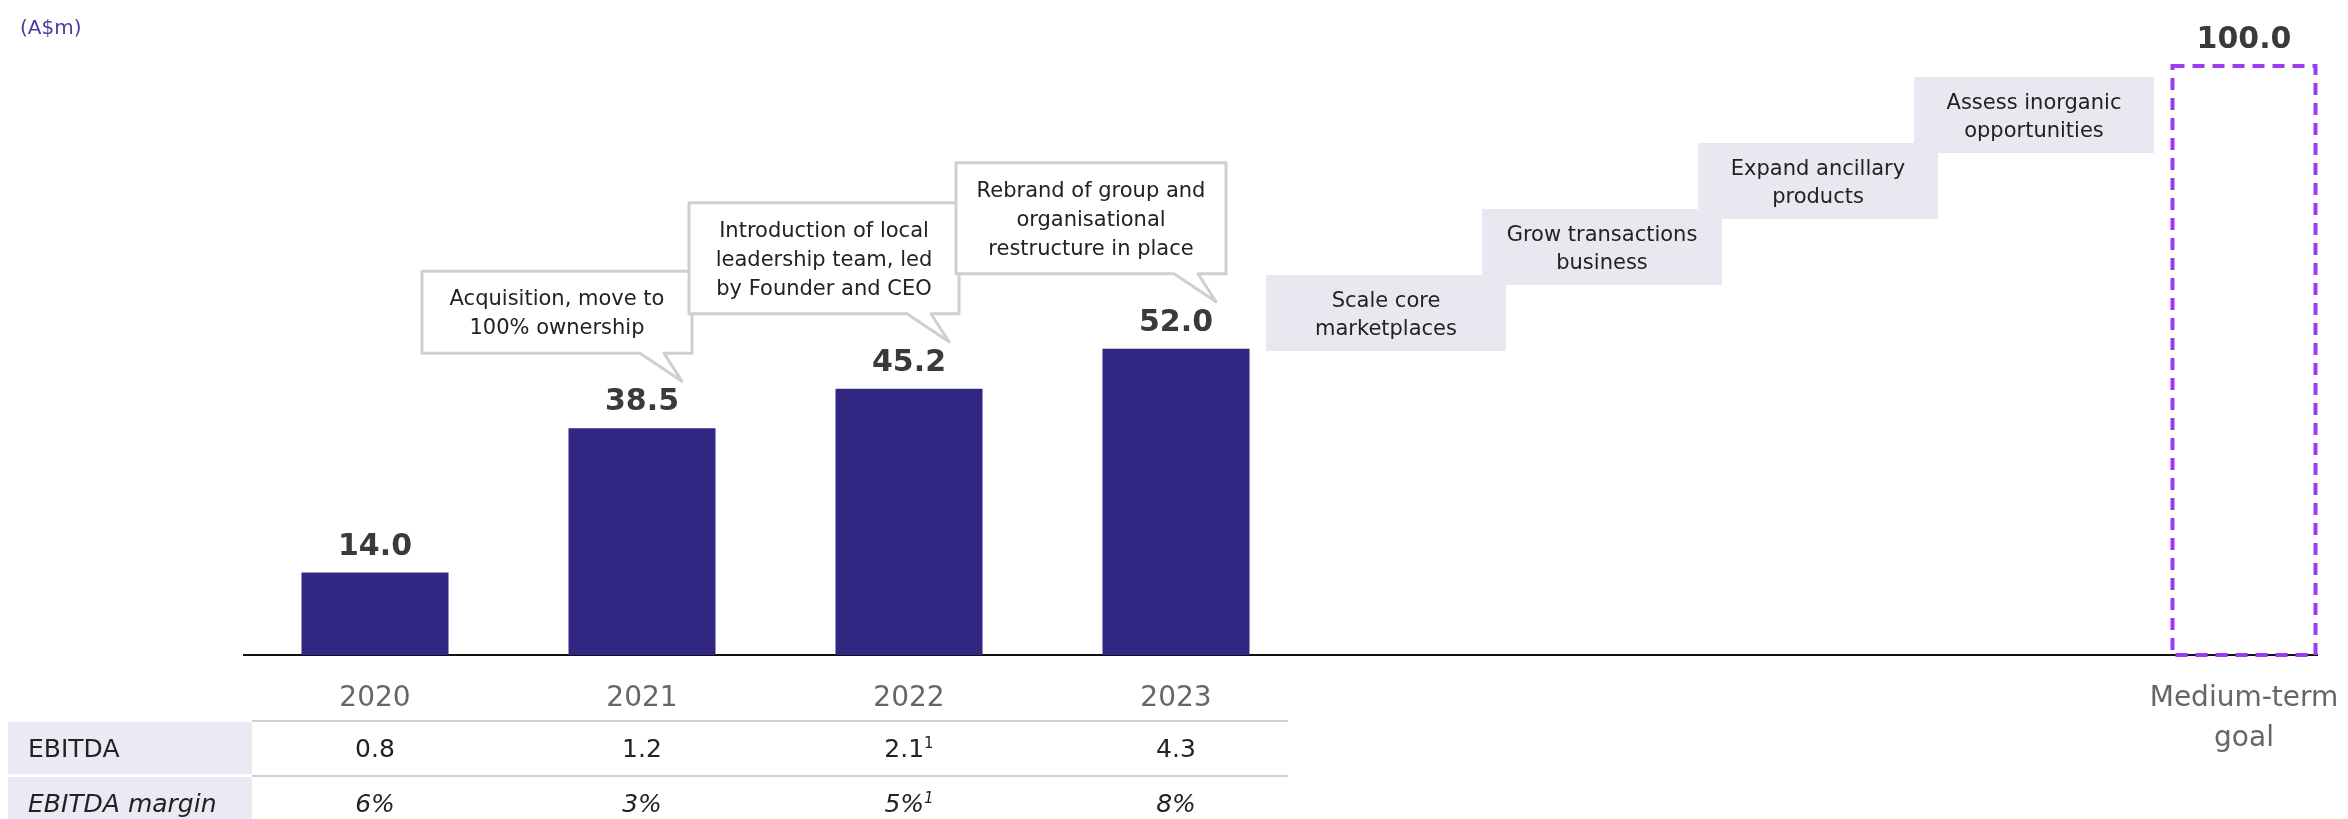  Describe the element at coordinates (375, 803) in the screenshot. I see `text: 6%` at that location.